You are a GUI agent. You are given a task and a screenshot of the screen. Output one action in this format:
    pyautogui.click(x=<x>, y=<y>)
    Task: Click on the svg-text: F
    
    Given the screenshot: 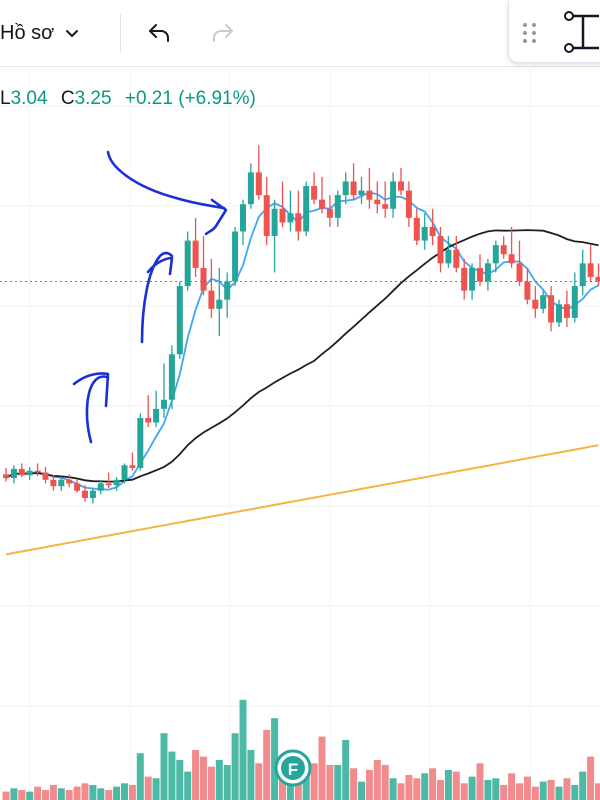 What is the action you would take?
    pyautogui.click(x=293, y=769)
    